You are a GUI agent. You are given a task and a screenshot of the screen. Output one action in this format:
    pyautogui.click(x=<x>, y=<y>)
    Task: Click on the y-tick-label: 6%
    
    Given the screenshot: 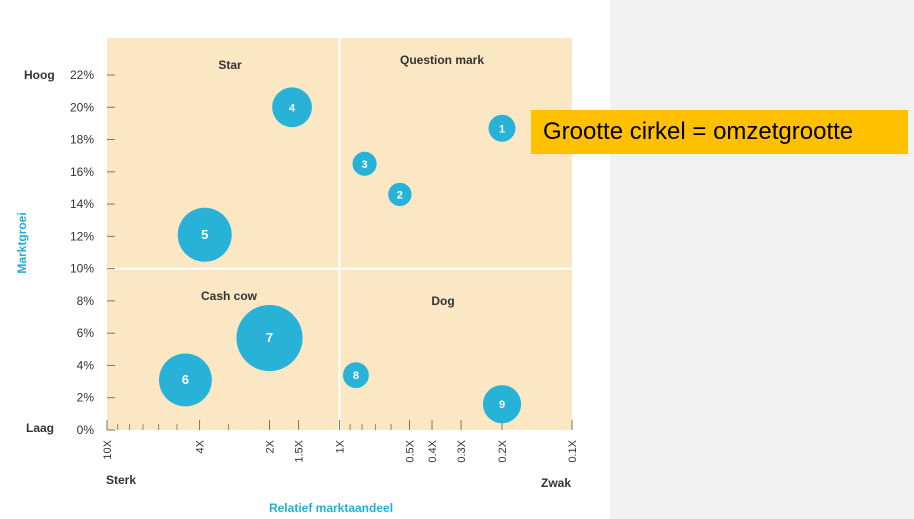 What is the action you would take?
    pyautogui.click(x=86, y=333)
    